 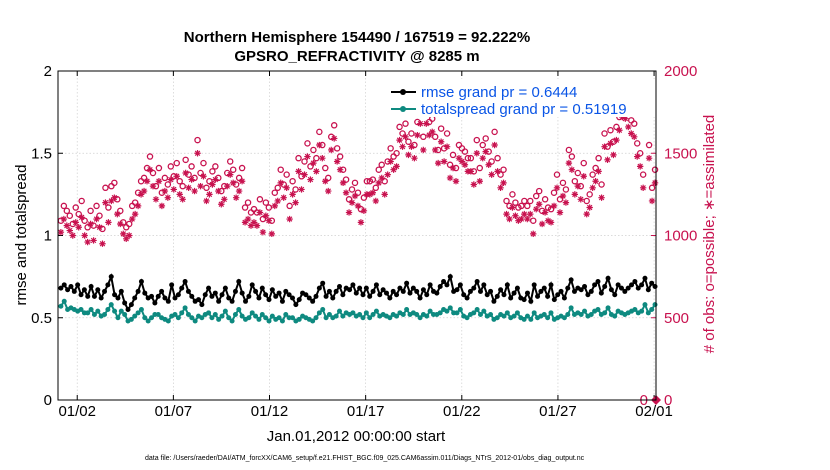 What do you see at coordinates (521, 98) in the screenshot?
I see `legend-box` at bounding box center [521, 98].